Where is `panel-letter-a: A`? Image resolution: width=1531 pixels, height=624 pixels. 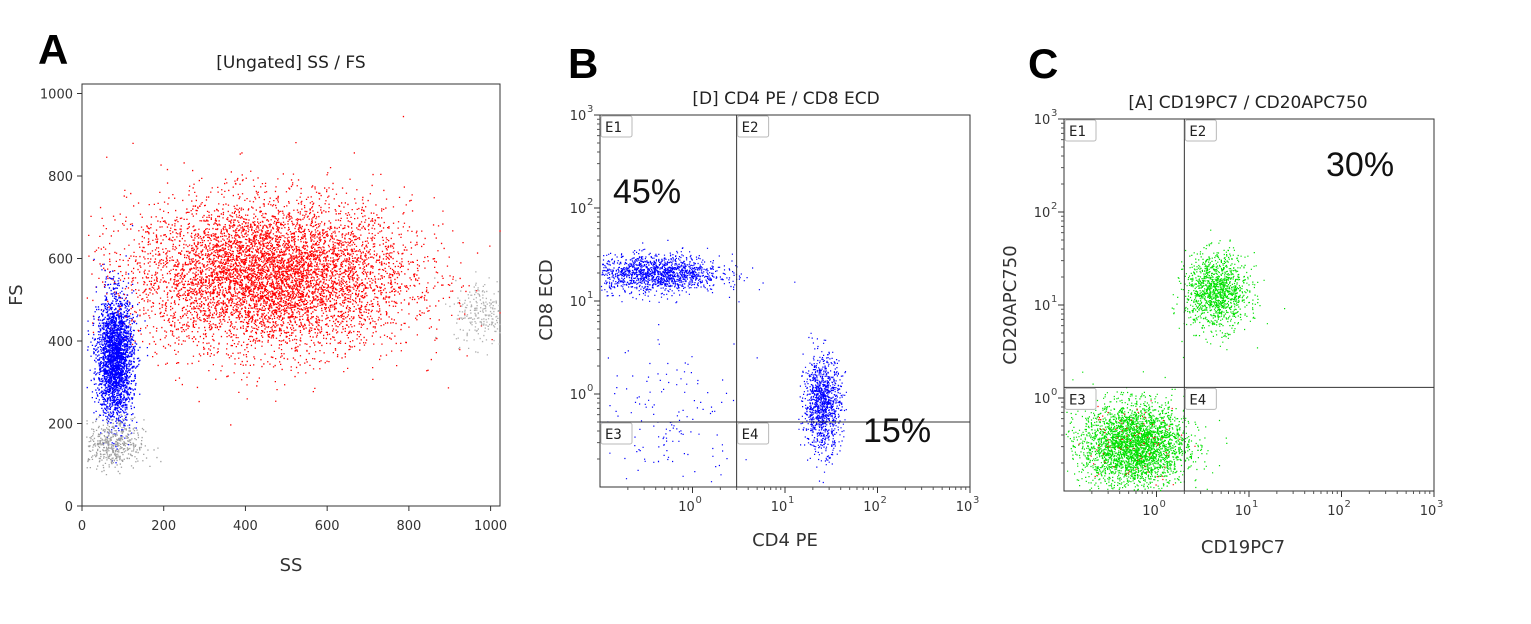
panel-letter-a: A is located at coordinates (53, 49).